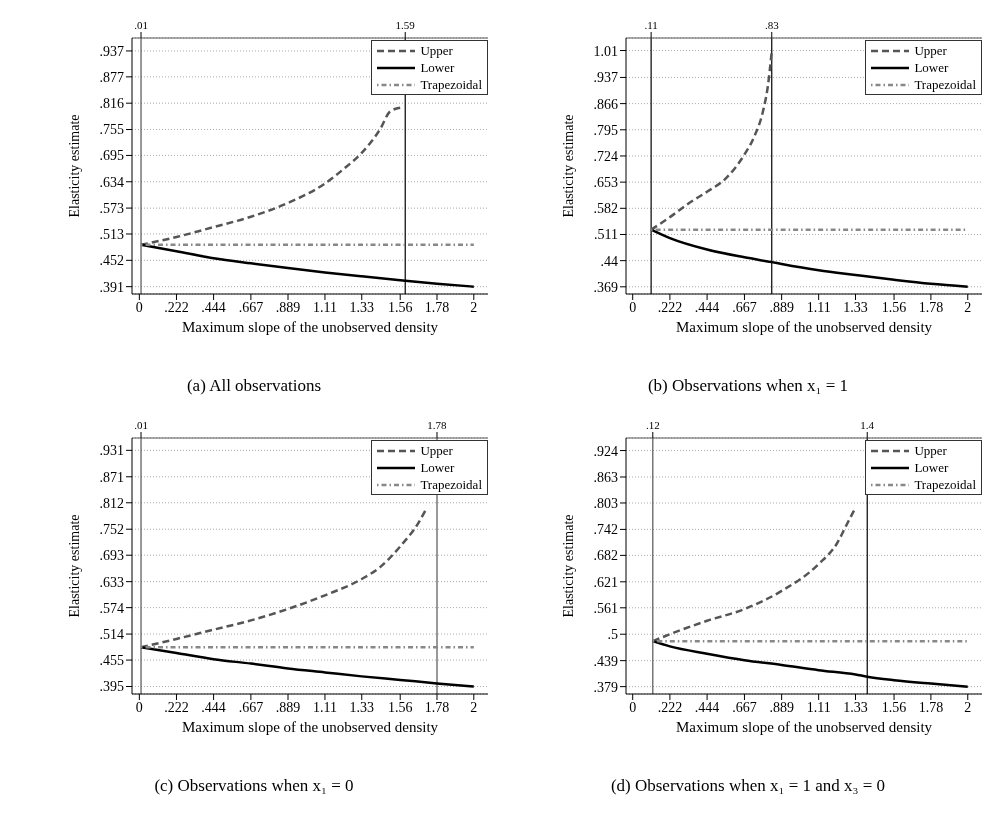 The image size is (1002, 816). I want to click on y-tick-label: .752, so click(111, 530).